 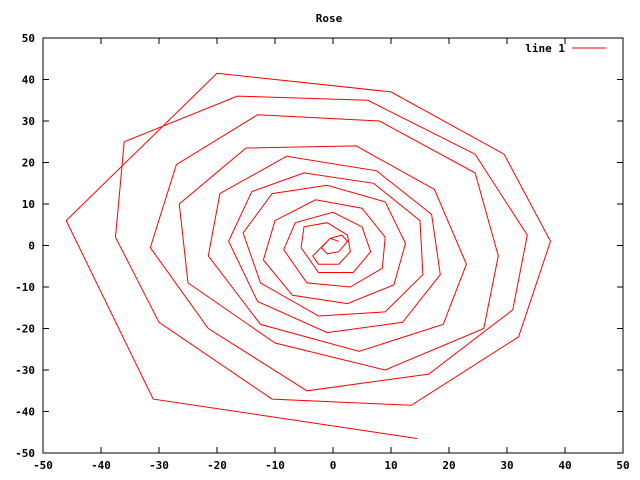 I want to click on y-tick-label: -10, so click(x=25, y=287).